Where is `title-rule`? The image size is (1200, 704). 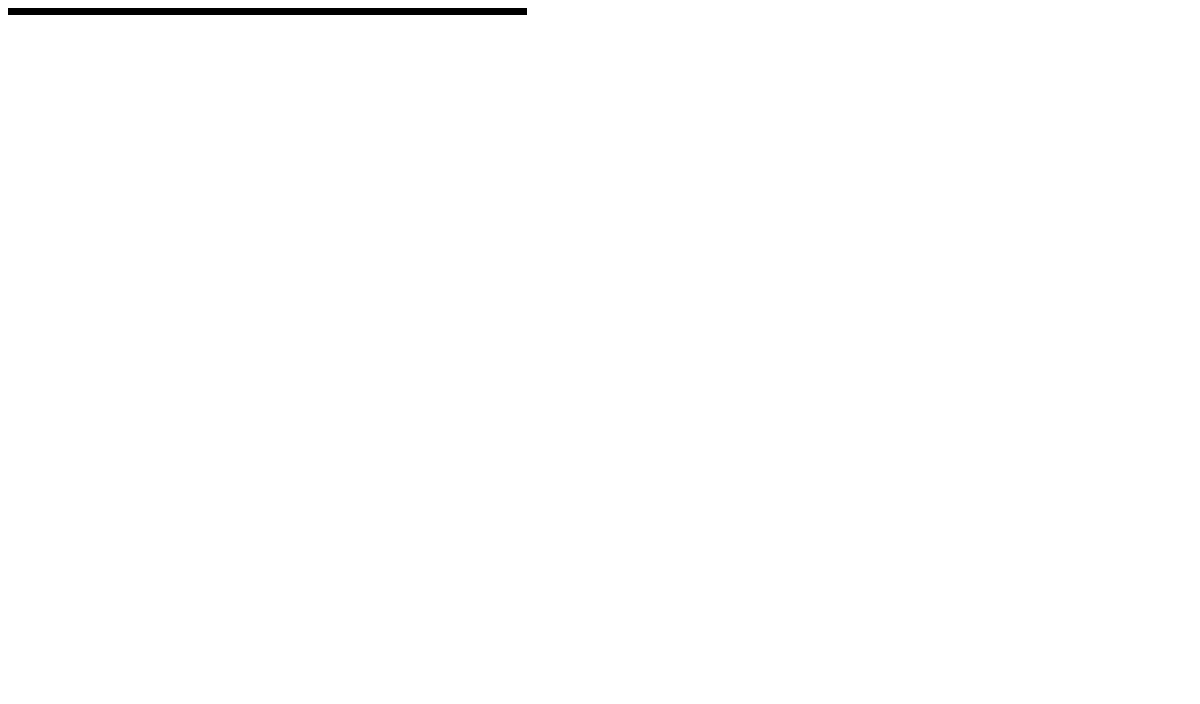
title-rule is located at coordinates (267, 11).